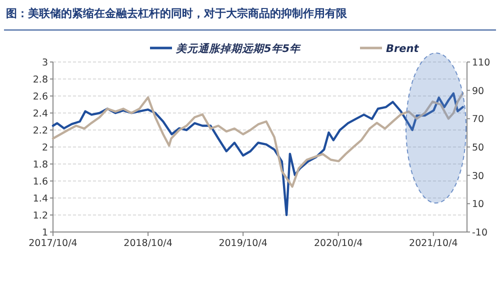 Image resolution: width=500 pixels, height=285 pixels. Describe the element at coordinates (478, 176) in the screenshot. I see `y2-tick-label: 30` at that location.